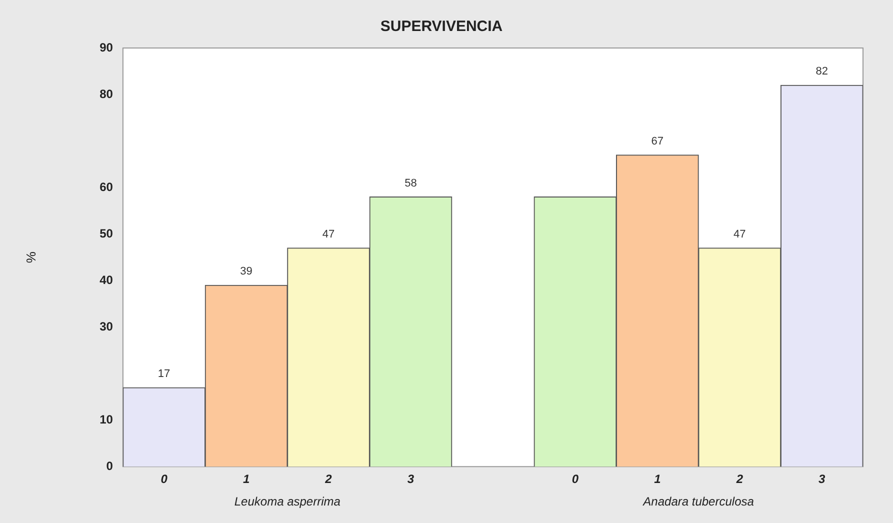  What do you see at coordinates (107, 326) in the screenshot?
I see `y-tick-label: 30` at bounding box center [107, 326].